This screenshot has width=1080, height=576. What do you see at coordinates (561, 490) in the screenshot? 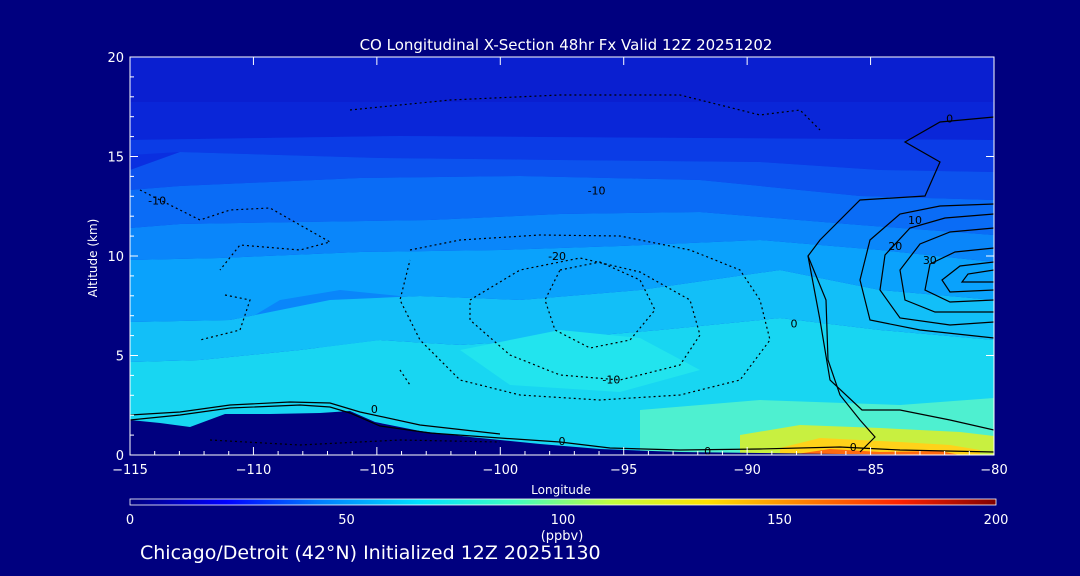
I see `x-axis-label: Longitude` at bounding box center [561, 490].